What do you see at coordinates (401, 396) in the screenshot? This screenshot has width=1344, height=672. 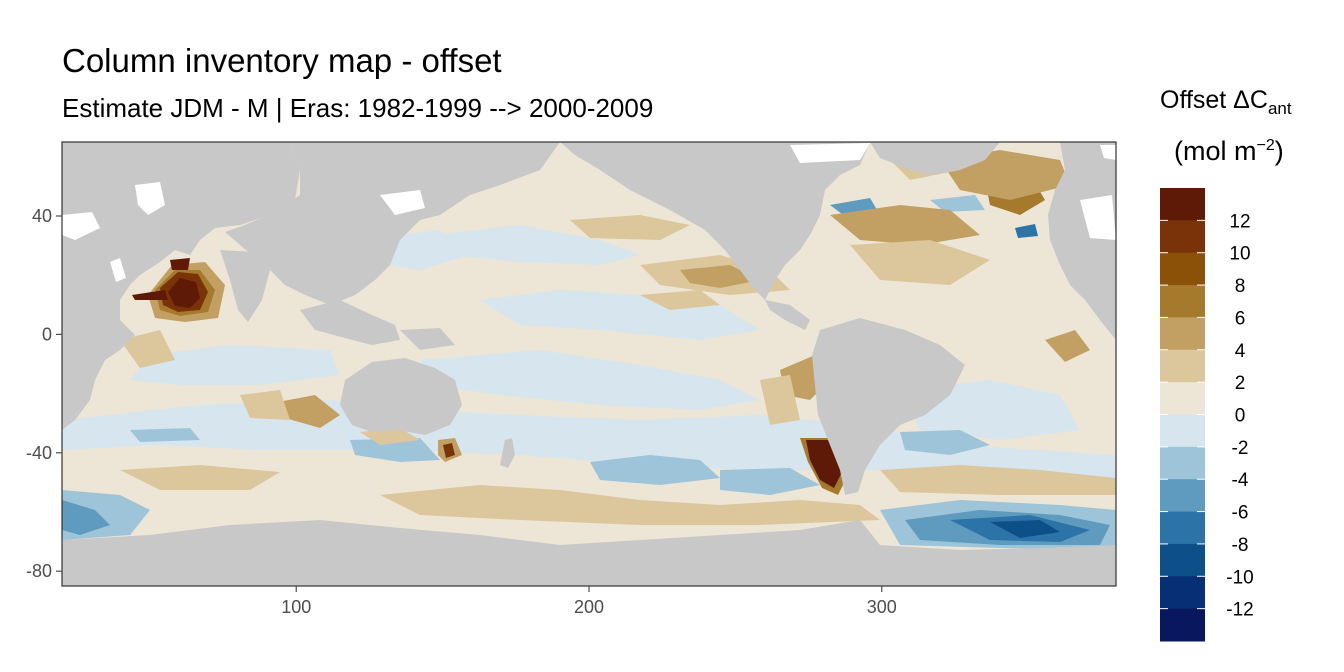 I see `australia-land` at bounding box center [401, 396].